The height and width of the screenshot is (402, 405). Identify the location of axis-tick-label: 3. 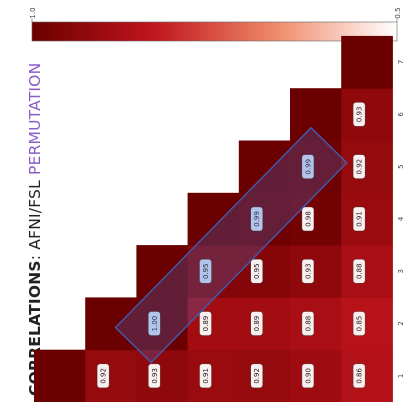
(401, 271).